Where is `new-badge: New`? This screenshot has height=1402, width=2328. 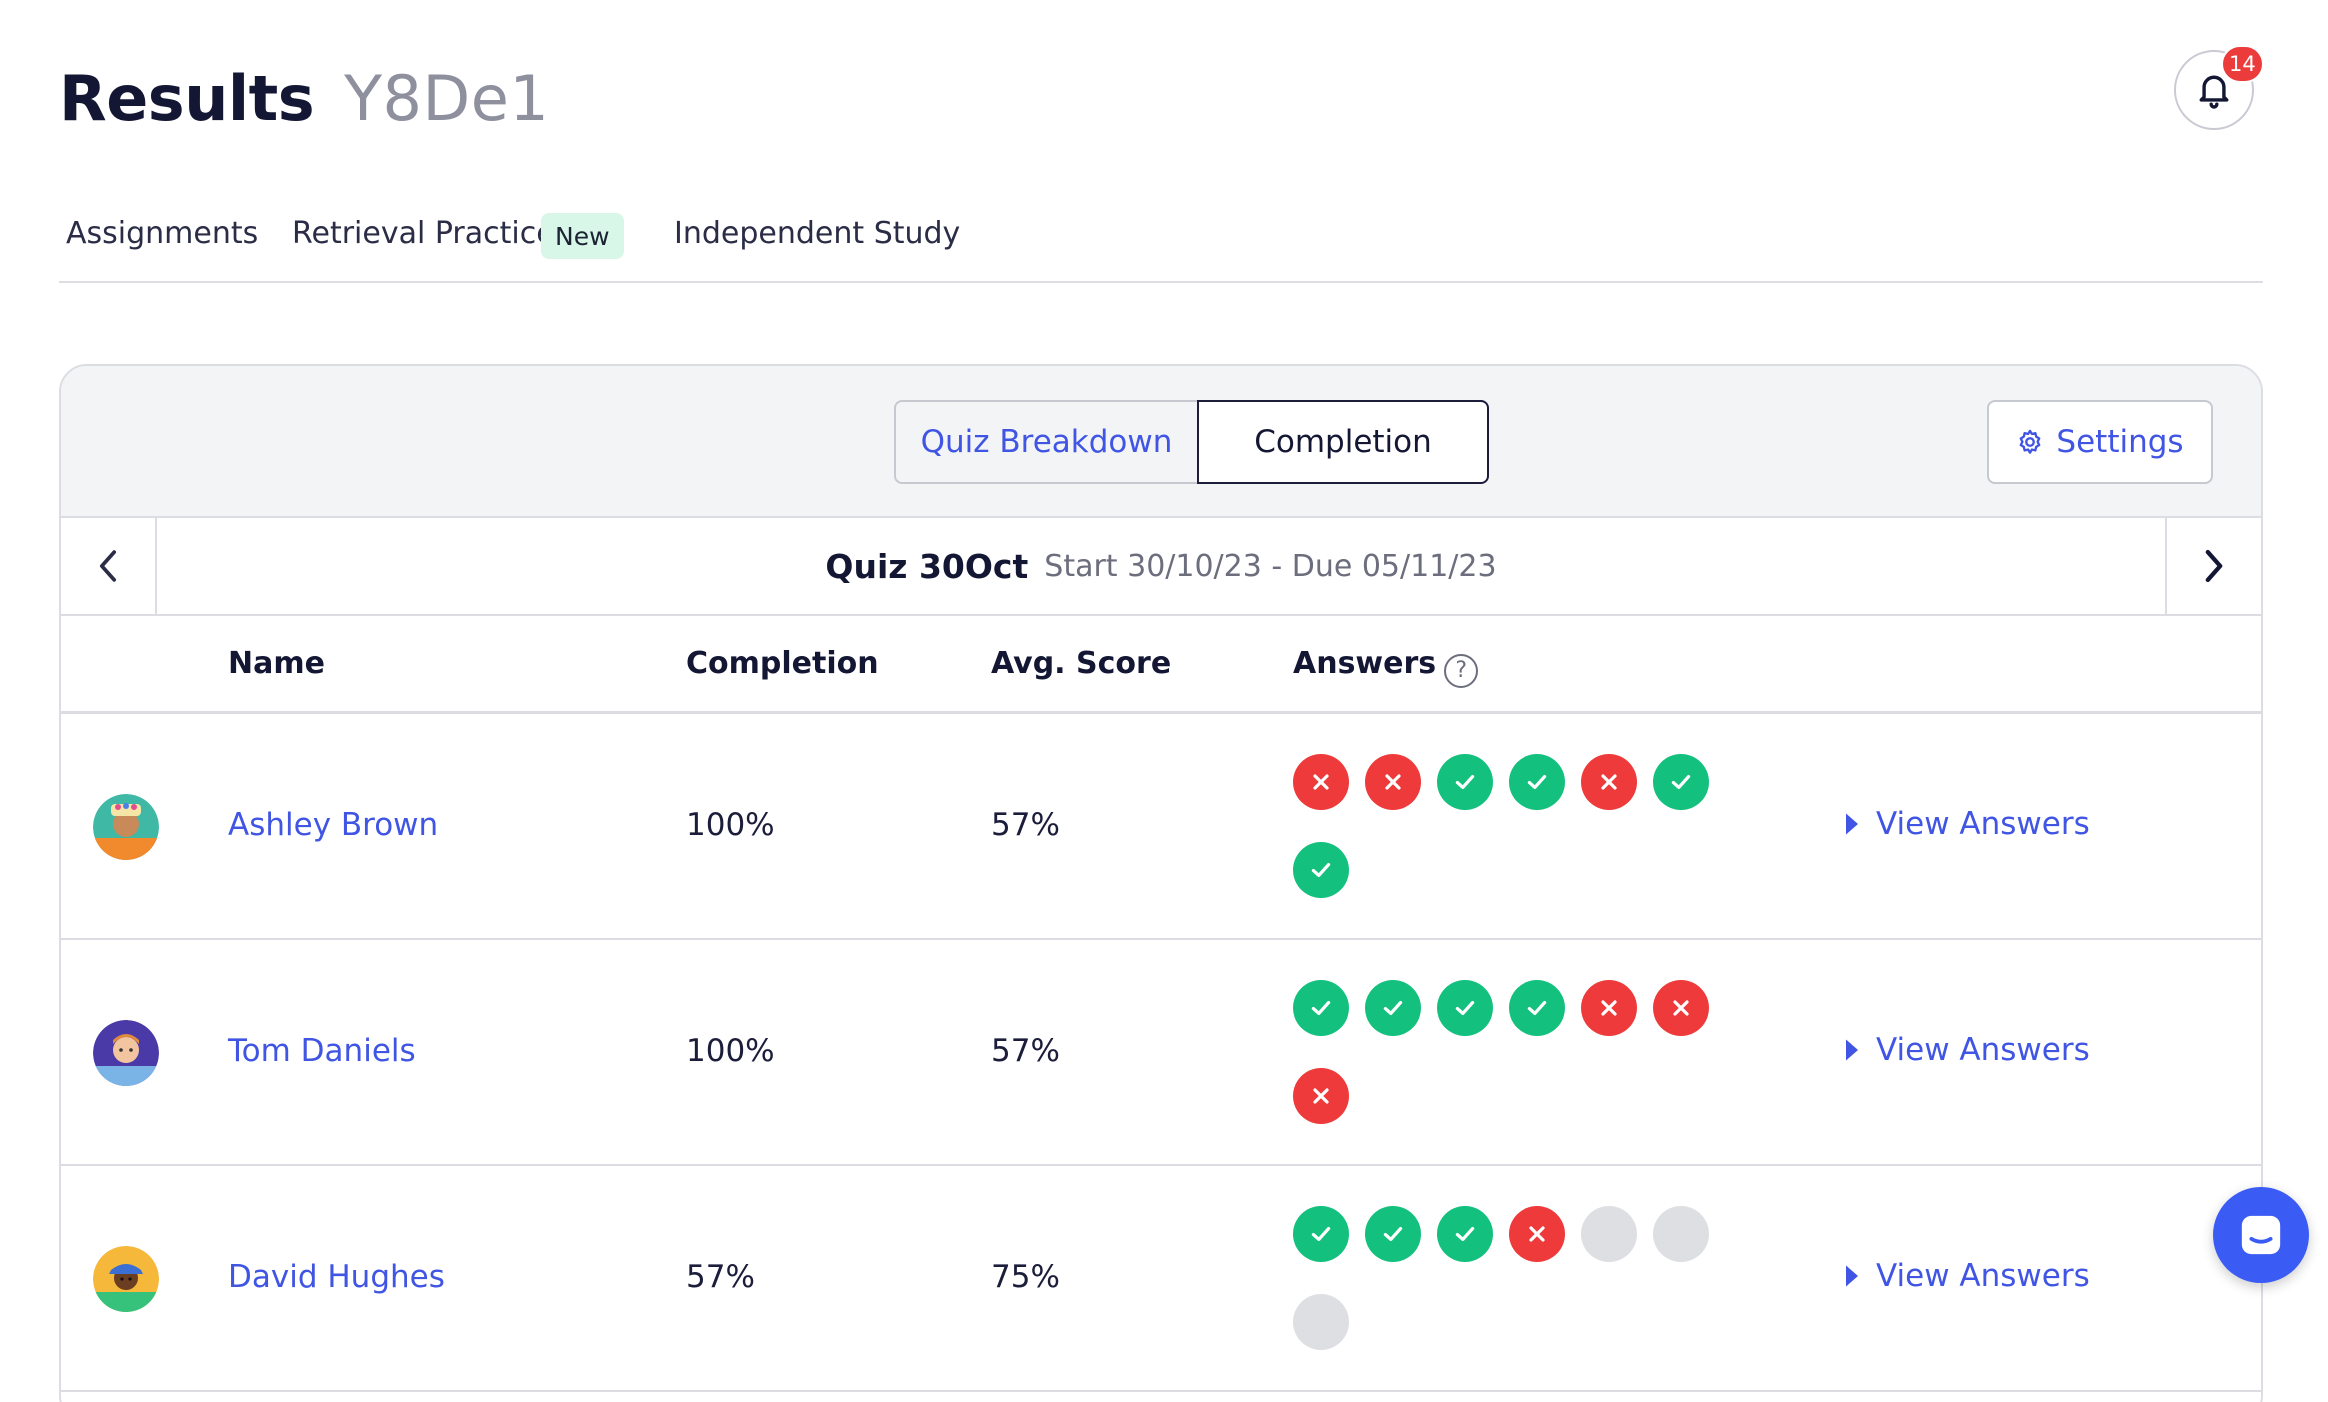 new-badge: New is located at coordinates (582, 236).